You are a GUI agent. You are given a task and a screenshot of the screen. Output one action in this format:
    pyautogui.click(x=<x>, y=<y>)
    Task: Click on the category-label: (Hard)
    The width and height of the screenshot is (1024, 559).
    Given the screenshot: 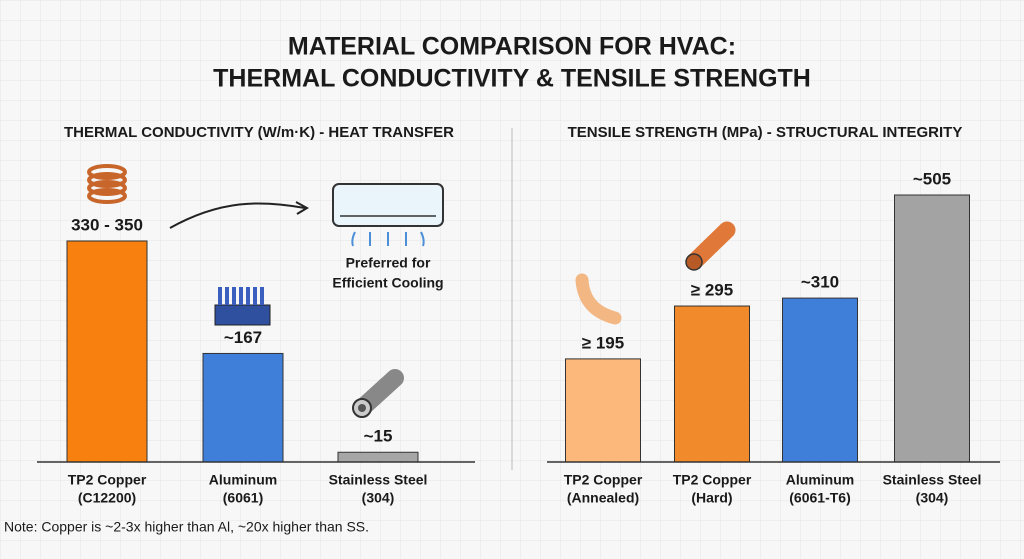 What is the action you would take?
    pyautogui.click(x=711, y=498)
    